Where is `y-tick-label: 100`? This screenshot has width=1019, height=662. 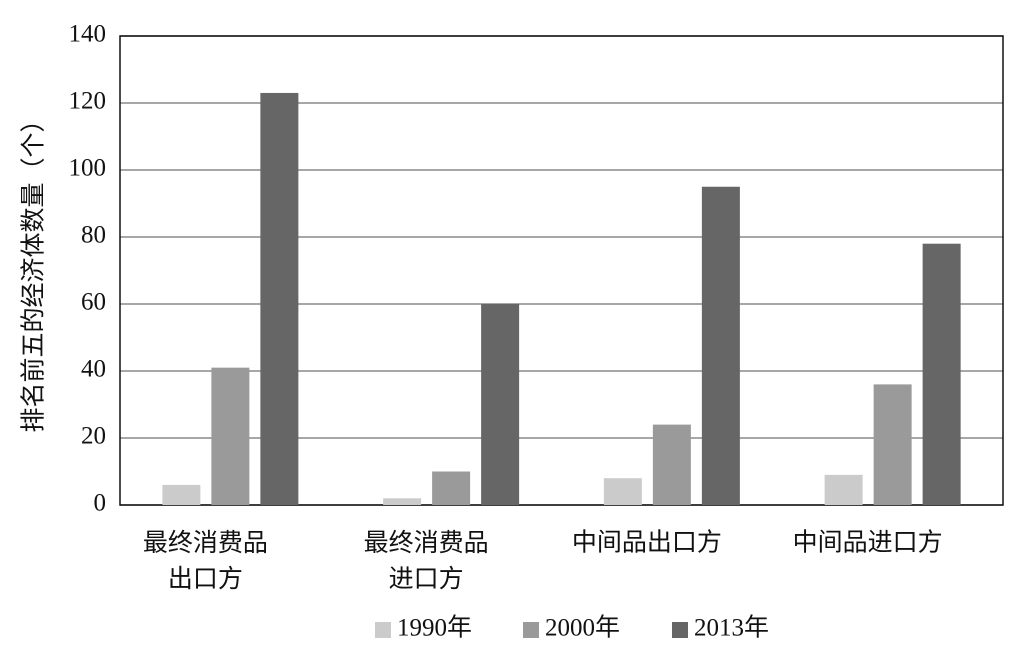
y-tick-label: 100 is located at coordinates (88, 168).